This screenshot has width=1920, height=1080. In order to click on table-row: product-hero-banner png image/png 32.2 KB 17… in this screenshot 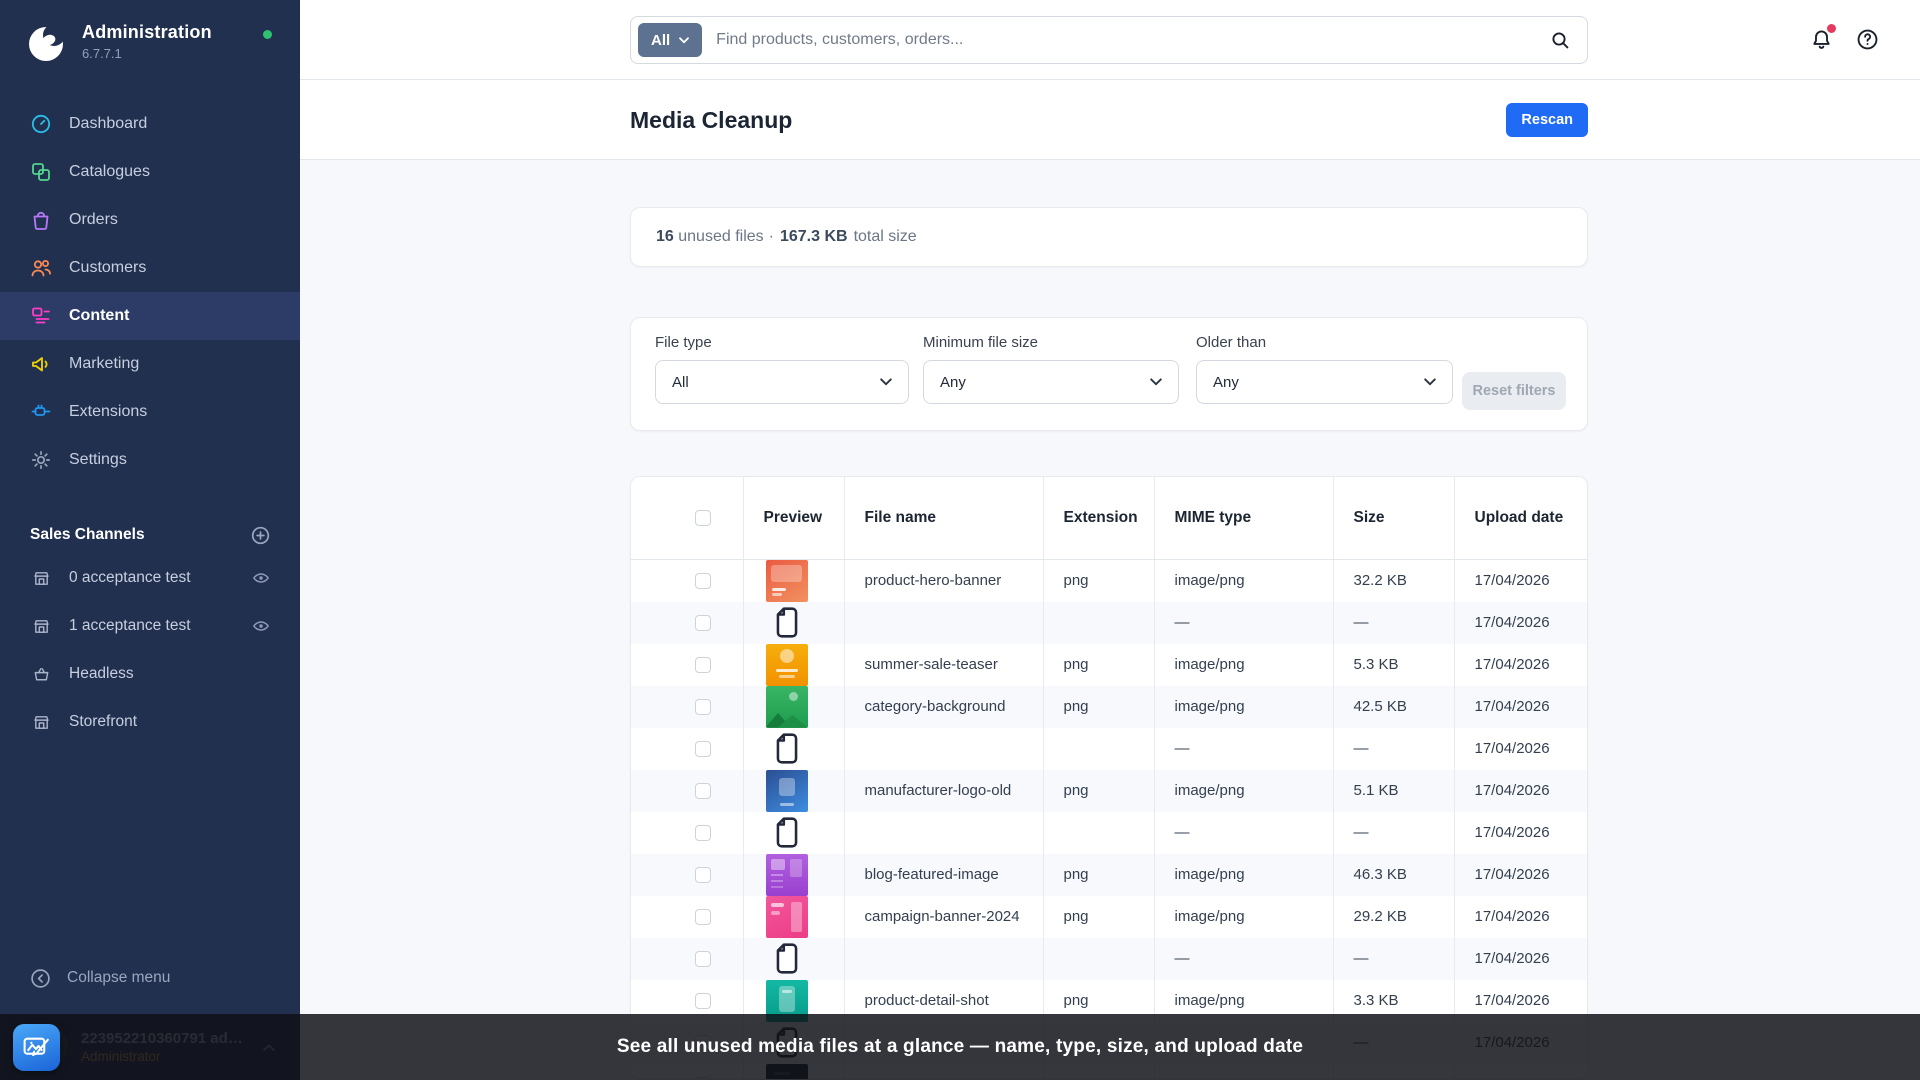, I will do `click(1109, 580)`.